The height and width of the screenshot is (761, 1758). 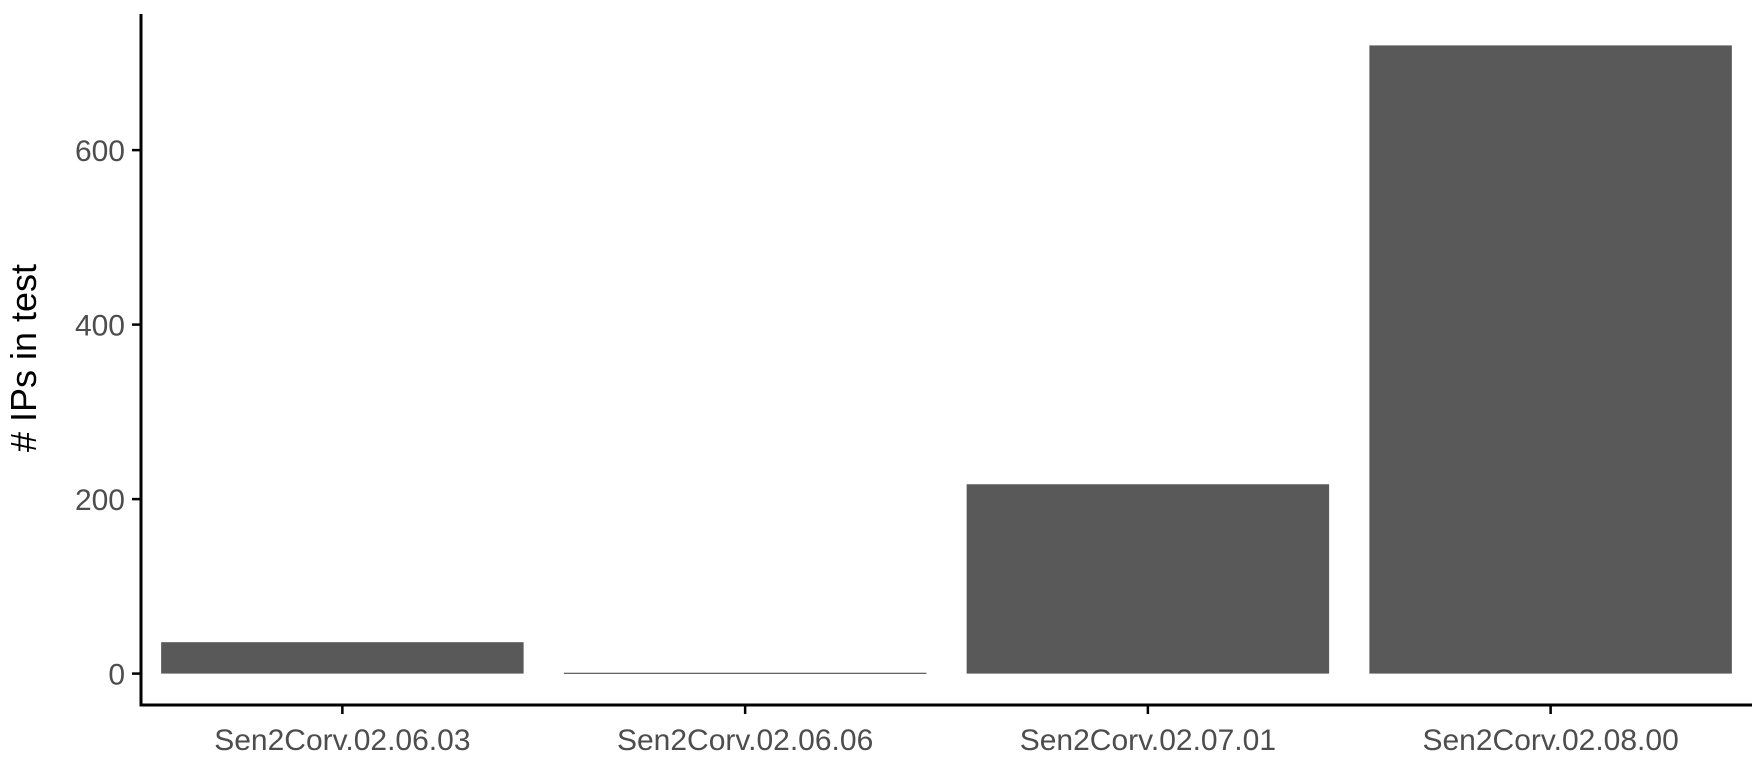 What do you see at coordinates (745, 673) in the screenshot?
I see `bar-Sen2Corv.02.06.06` at bounding box center [745, 673].